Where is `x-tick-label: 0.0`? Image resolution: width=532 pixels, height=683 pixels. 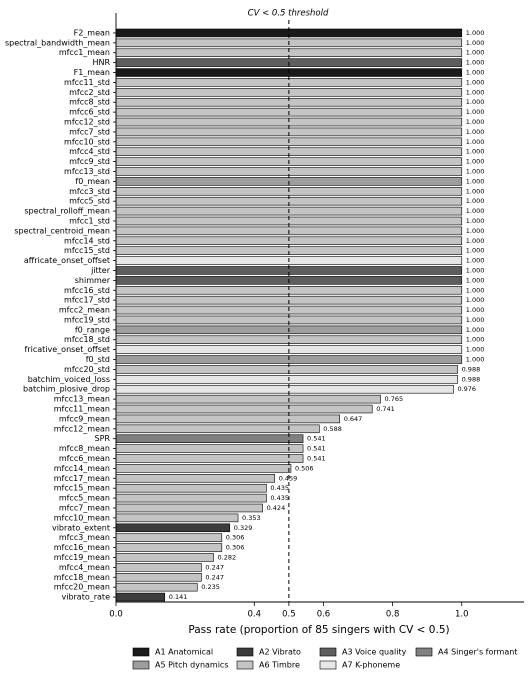 x-tick-label: 0.0 is located at coordinates (116, 615).